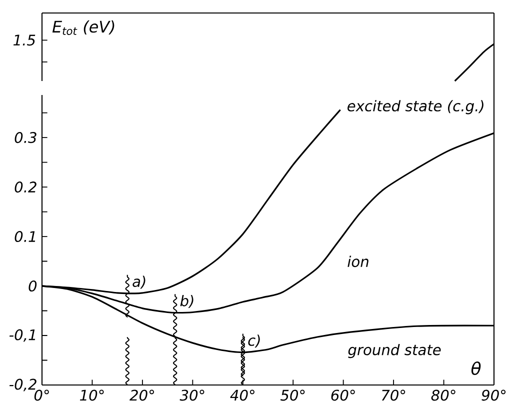 The width and height of the screenshot is (510, 406). I want to click on x-tick-label: 60°, so click(343, 395).